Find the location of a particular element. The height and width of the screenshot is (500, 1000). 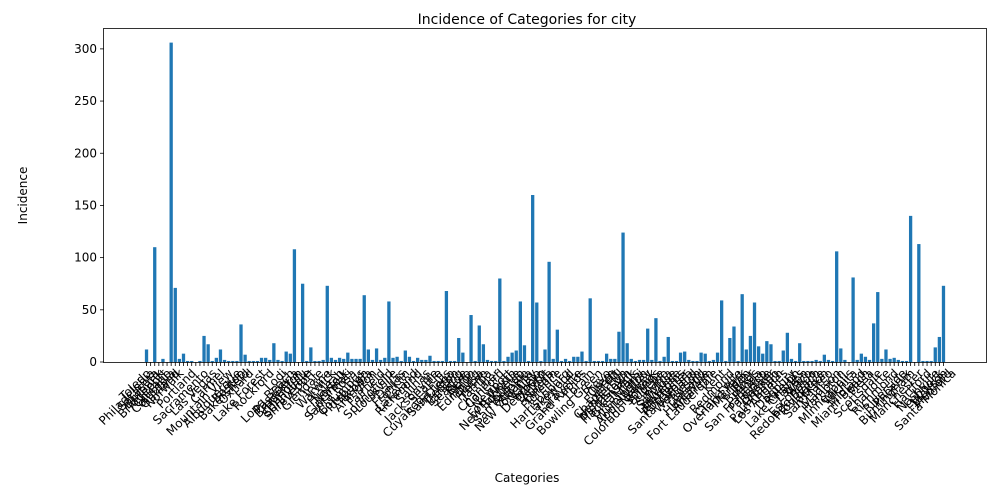

y-tick-label: 100 is located at coordinates (85, 258).